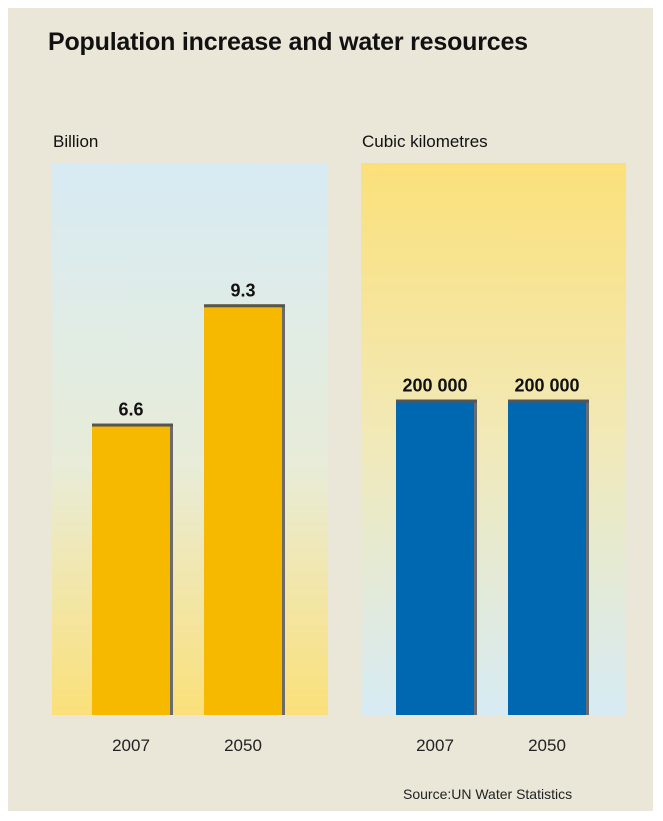  What do you see at coordinates (546, 386) in the screenshot?
I see `water-value-label-2050: 200 000` at bounding box center [546, 386].